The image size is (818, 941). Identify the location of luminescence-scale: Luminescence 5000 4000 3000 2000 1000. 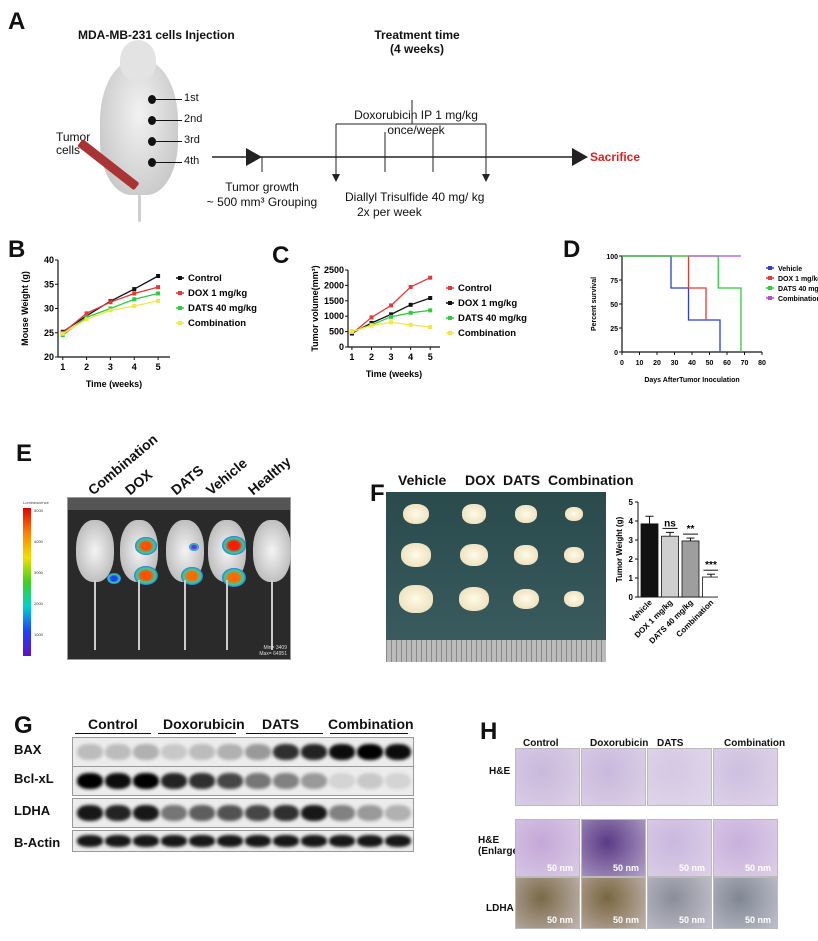
(43, 579).